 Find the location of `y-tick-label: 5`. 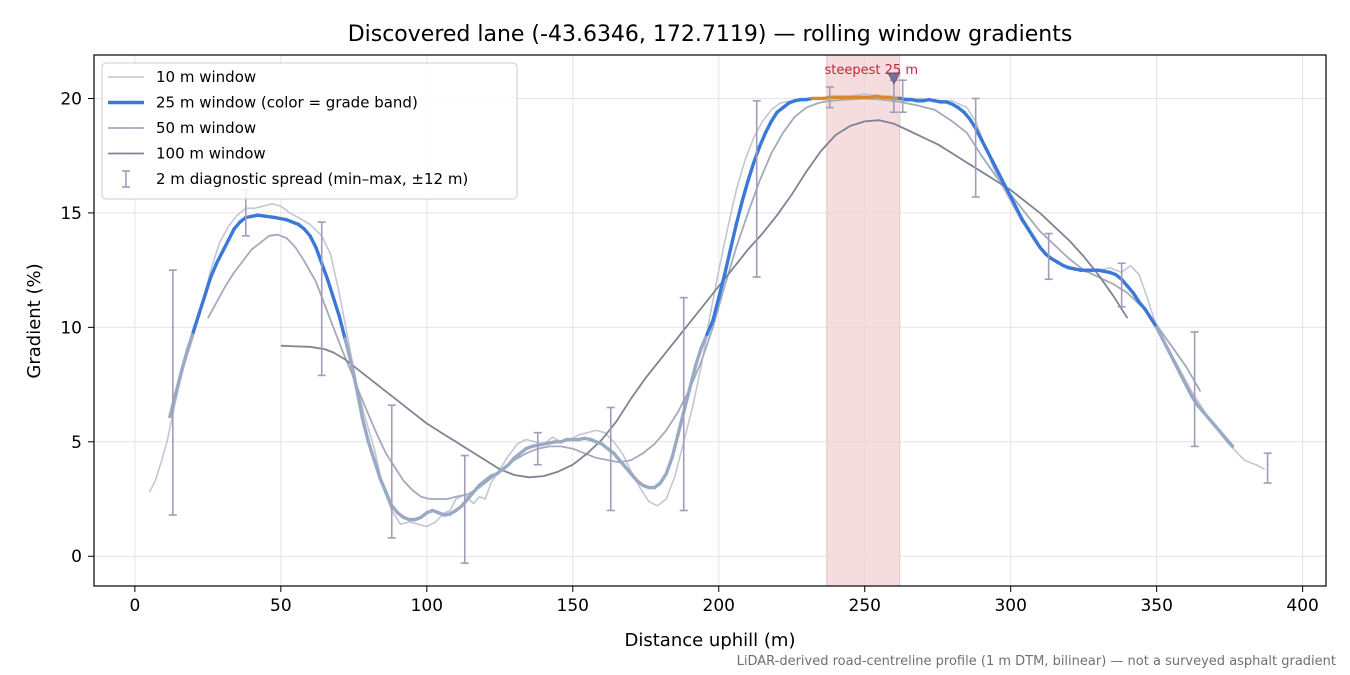

y-tick-label: 5 is located at coordinates (76, 443).